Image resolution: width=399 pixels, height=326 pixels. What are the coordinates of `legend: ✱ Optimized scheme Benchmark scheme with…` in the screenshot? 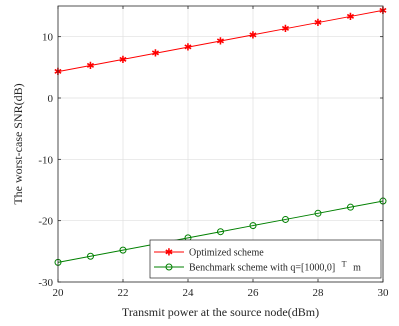 It's located at (265, 259).